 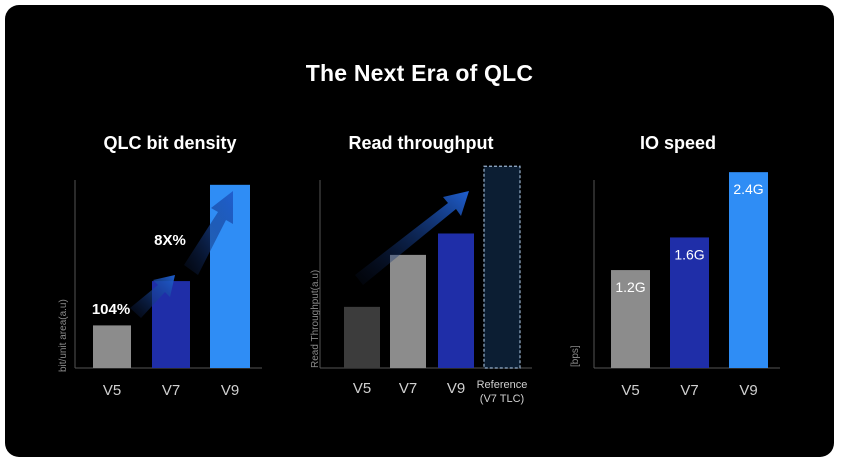 What do you see at coordinates (630, 287) in the screenshot?
I see `data-label: 1.2G` at bounding box center [630, 287].